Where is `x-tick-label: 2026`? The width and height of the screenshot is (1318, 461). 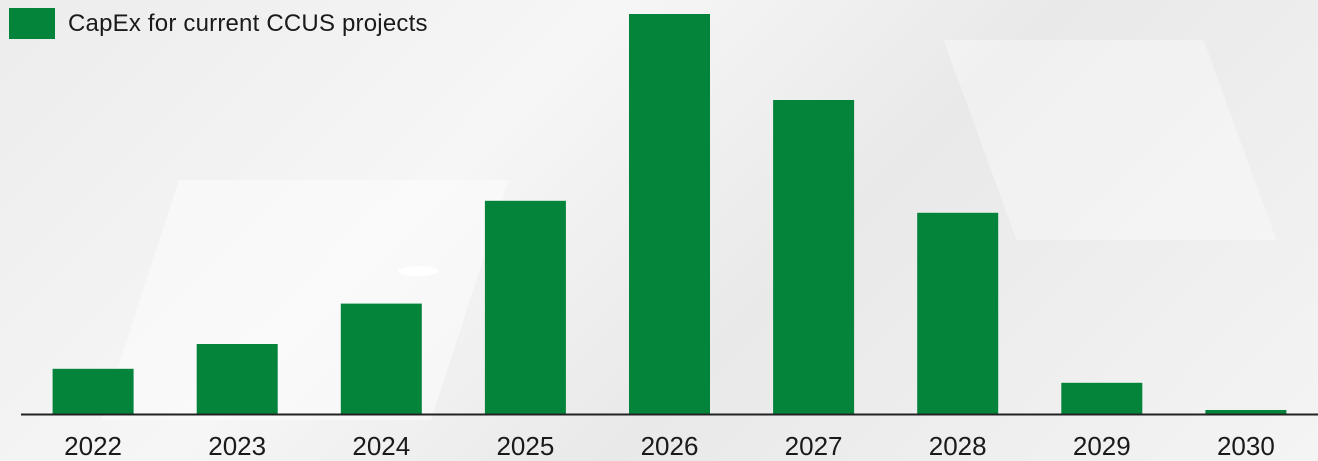 x-tick-label: 2026 is located at coordinates (670, 446).